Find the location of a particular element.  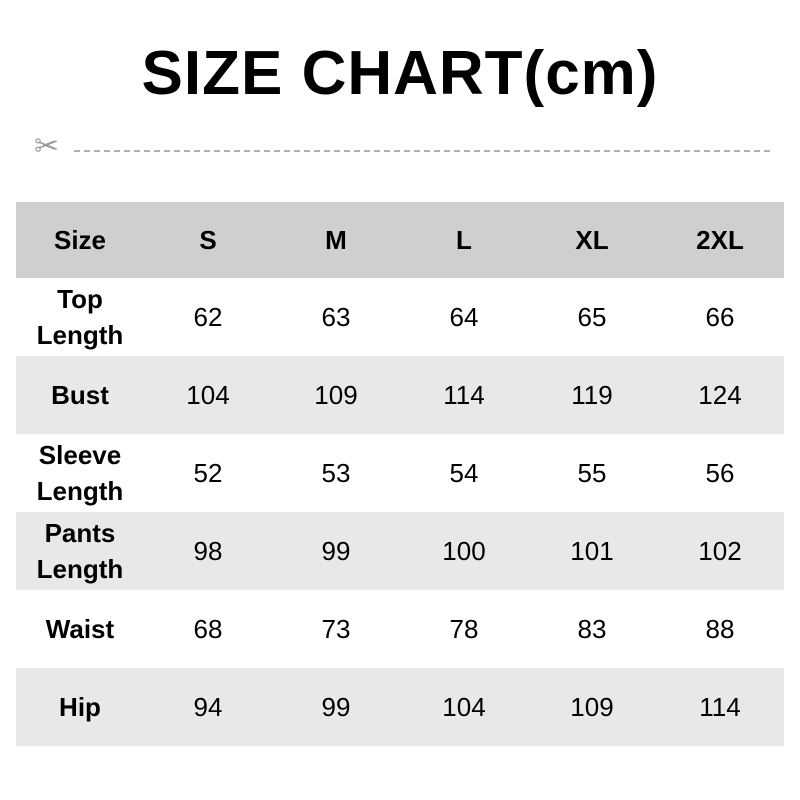

column-header: XL is located at coordinates (592, 240).